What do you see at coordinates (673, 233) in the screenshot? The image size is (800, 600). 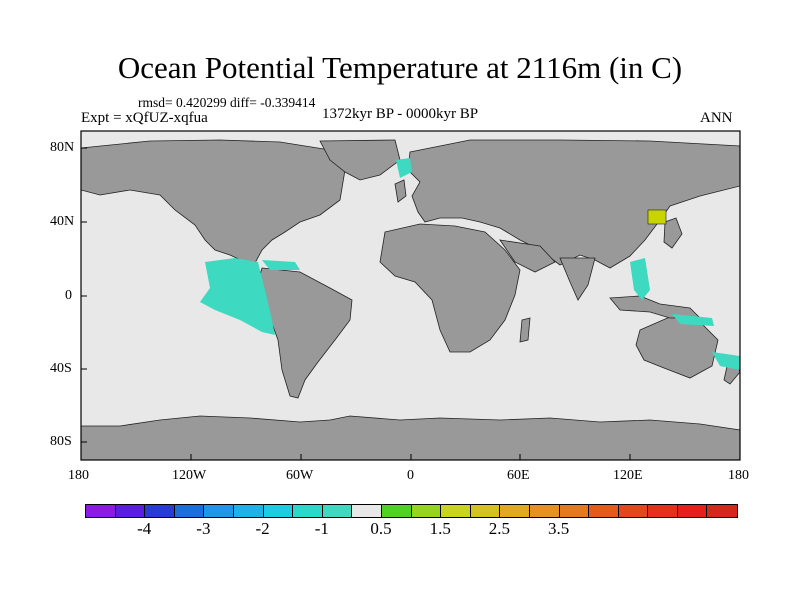 I see `landmass-japan` at bounding box center [673, 233].